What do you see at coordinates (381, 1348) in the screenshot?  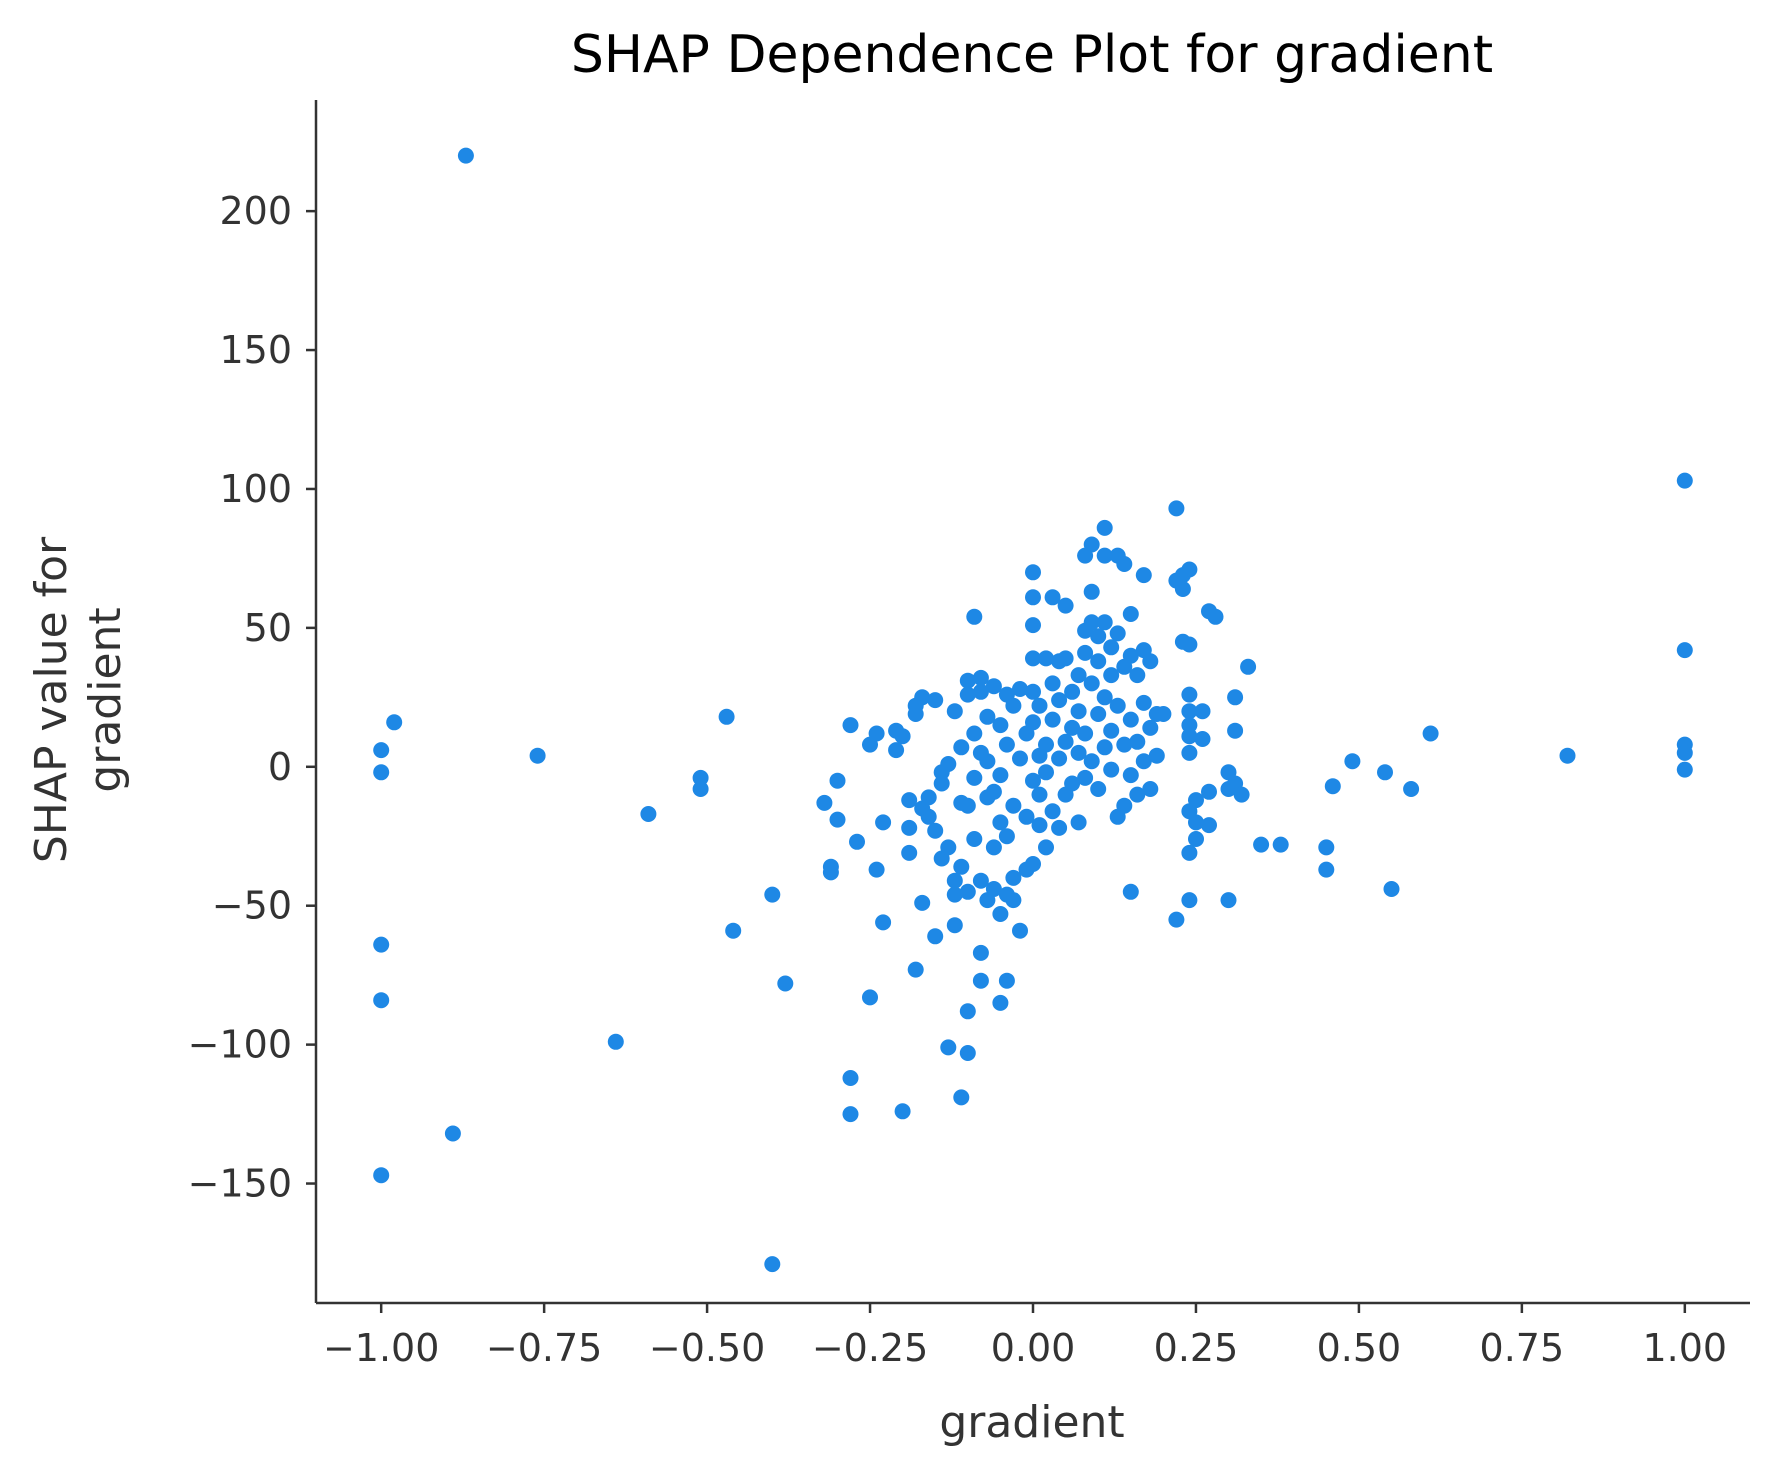 I see `x-tick-label: −1.00` at bounding box center [381, 1348].